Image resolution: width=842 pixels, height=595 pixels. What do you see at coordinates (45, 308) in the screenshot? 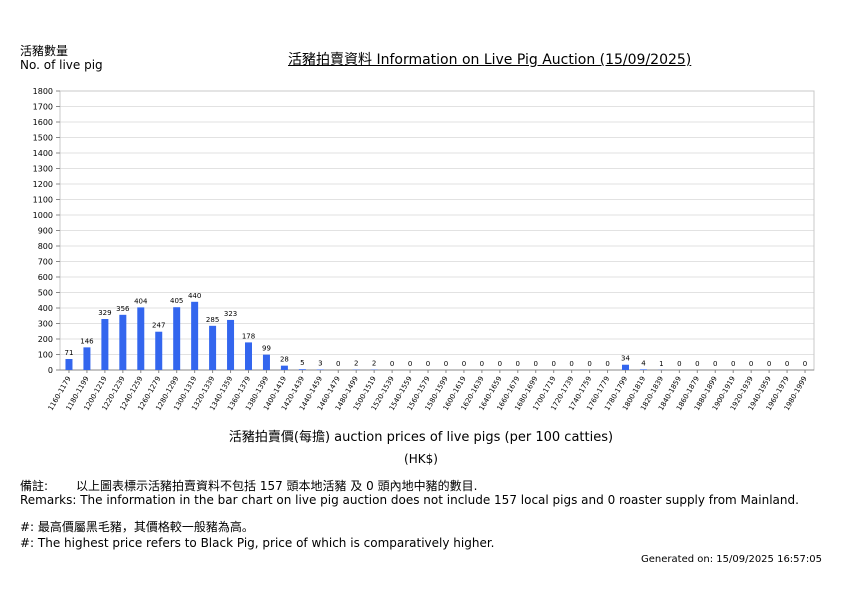
I see `y-tick-label: 400` at bounding box center [45, 308].